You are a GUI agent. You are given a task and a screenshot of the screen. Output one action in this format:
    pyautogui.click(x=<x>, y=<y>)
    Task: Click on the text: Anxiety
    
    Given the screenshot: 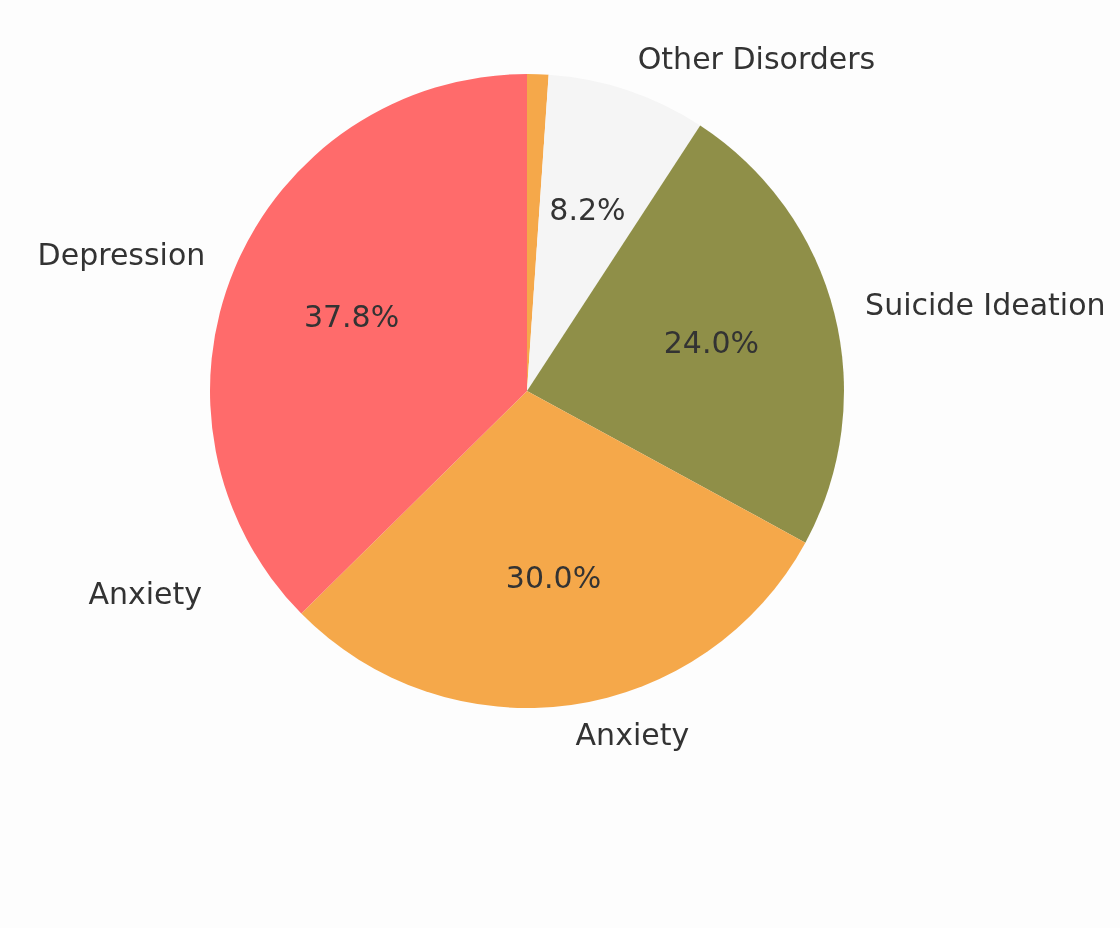 What is the action you would take?
    pyautogui.click(x=145, y=594)
    